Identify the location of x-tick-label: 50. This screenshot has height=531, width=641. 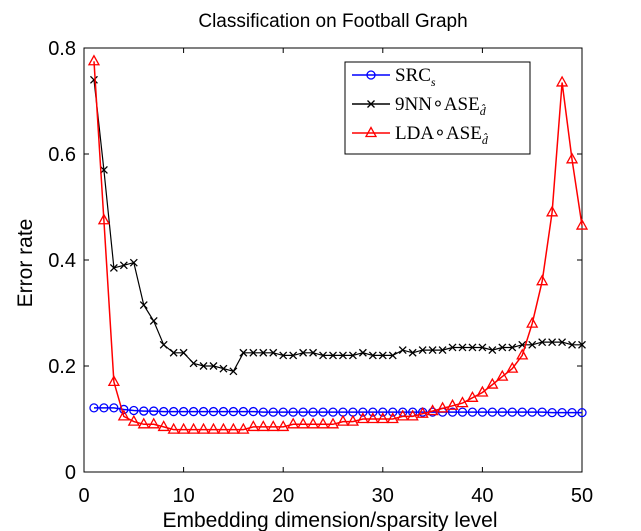
(582, 496).